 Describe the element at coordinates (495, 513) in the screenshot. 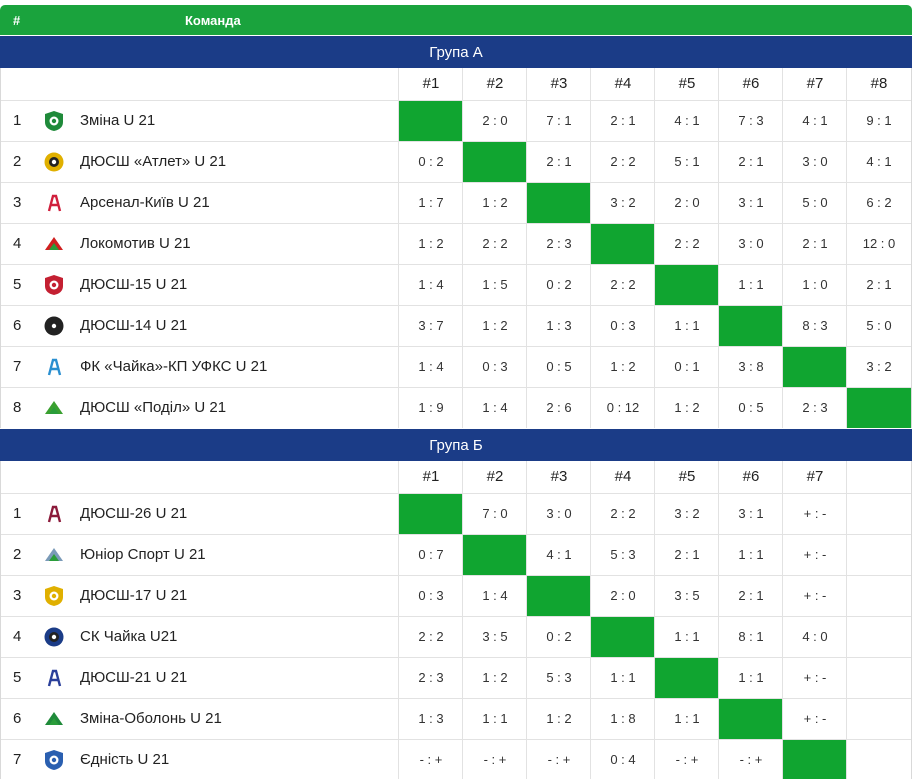

I see `match-result-cell: 7 : 0` at that location.